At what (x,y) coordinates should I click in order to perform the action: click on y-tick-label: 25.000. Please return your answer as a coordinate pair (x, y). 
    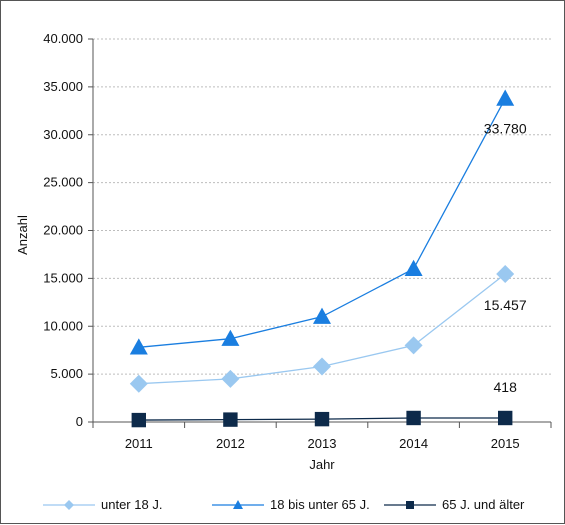
    Looking at the image, I should click on (63, 182).